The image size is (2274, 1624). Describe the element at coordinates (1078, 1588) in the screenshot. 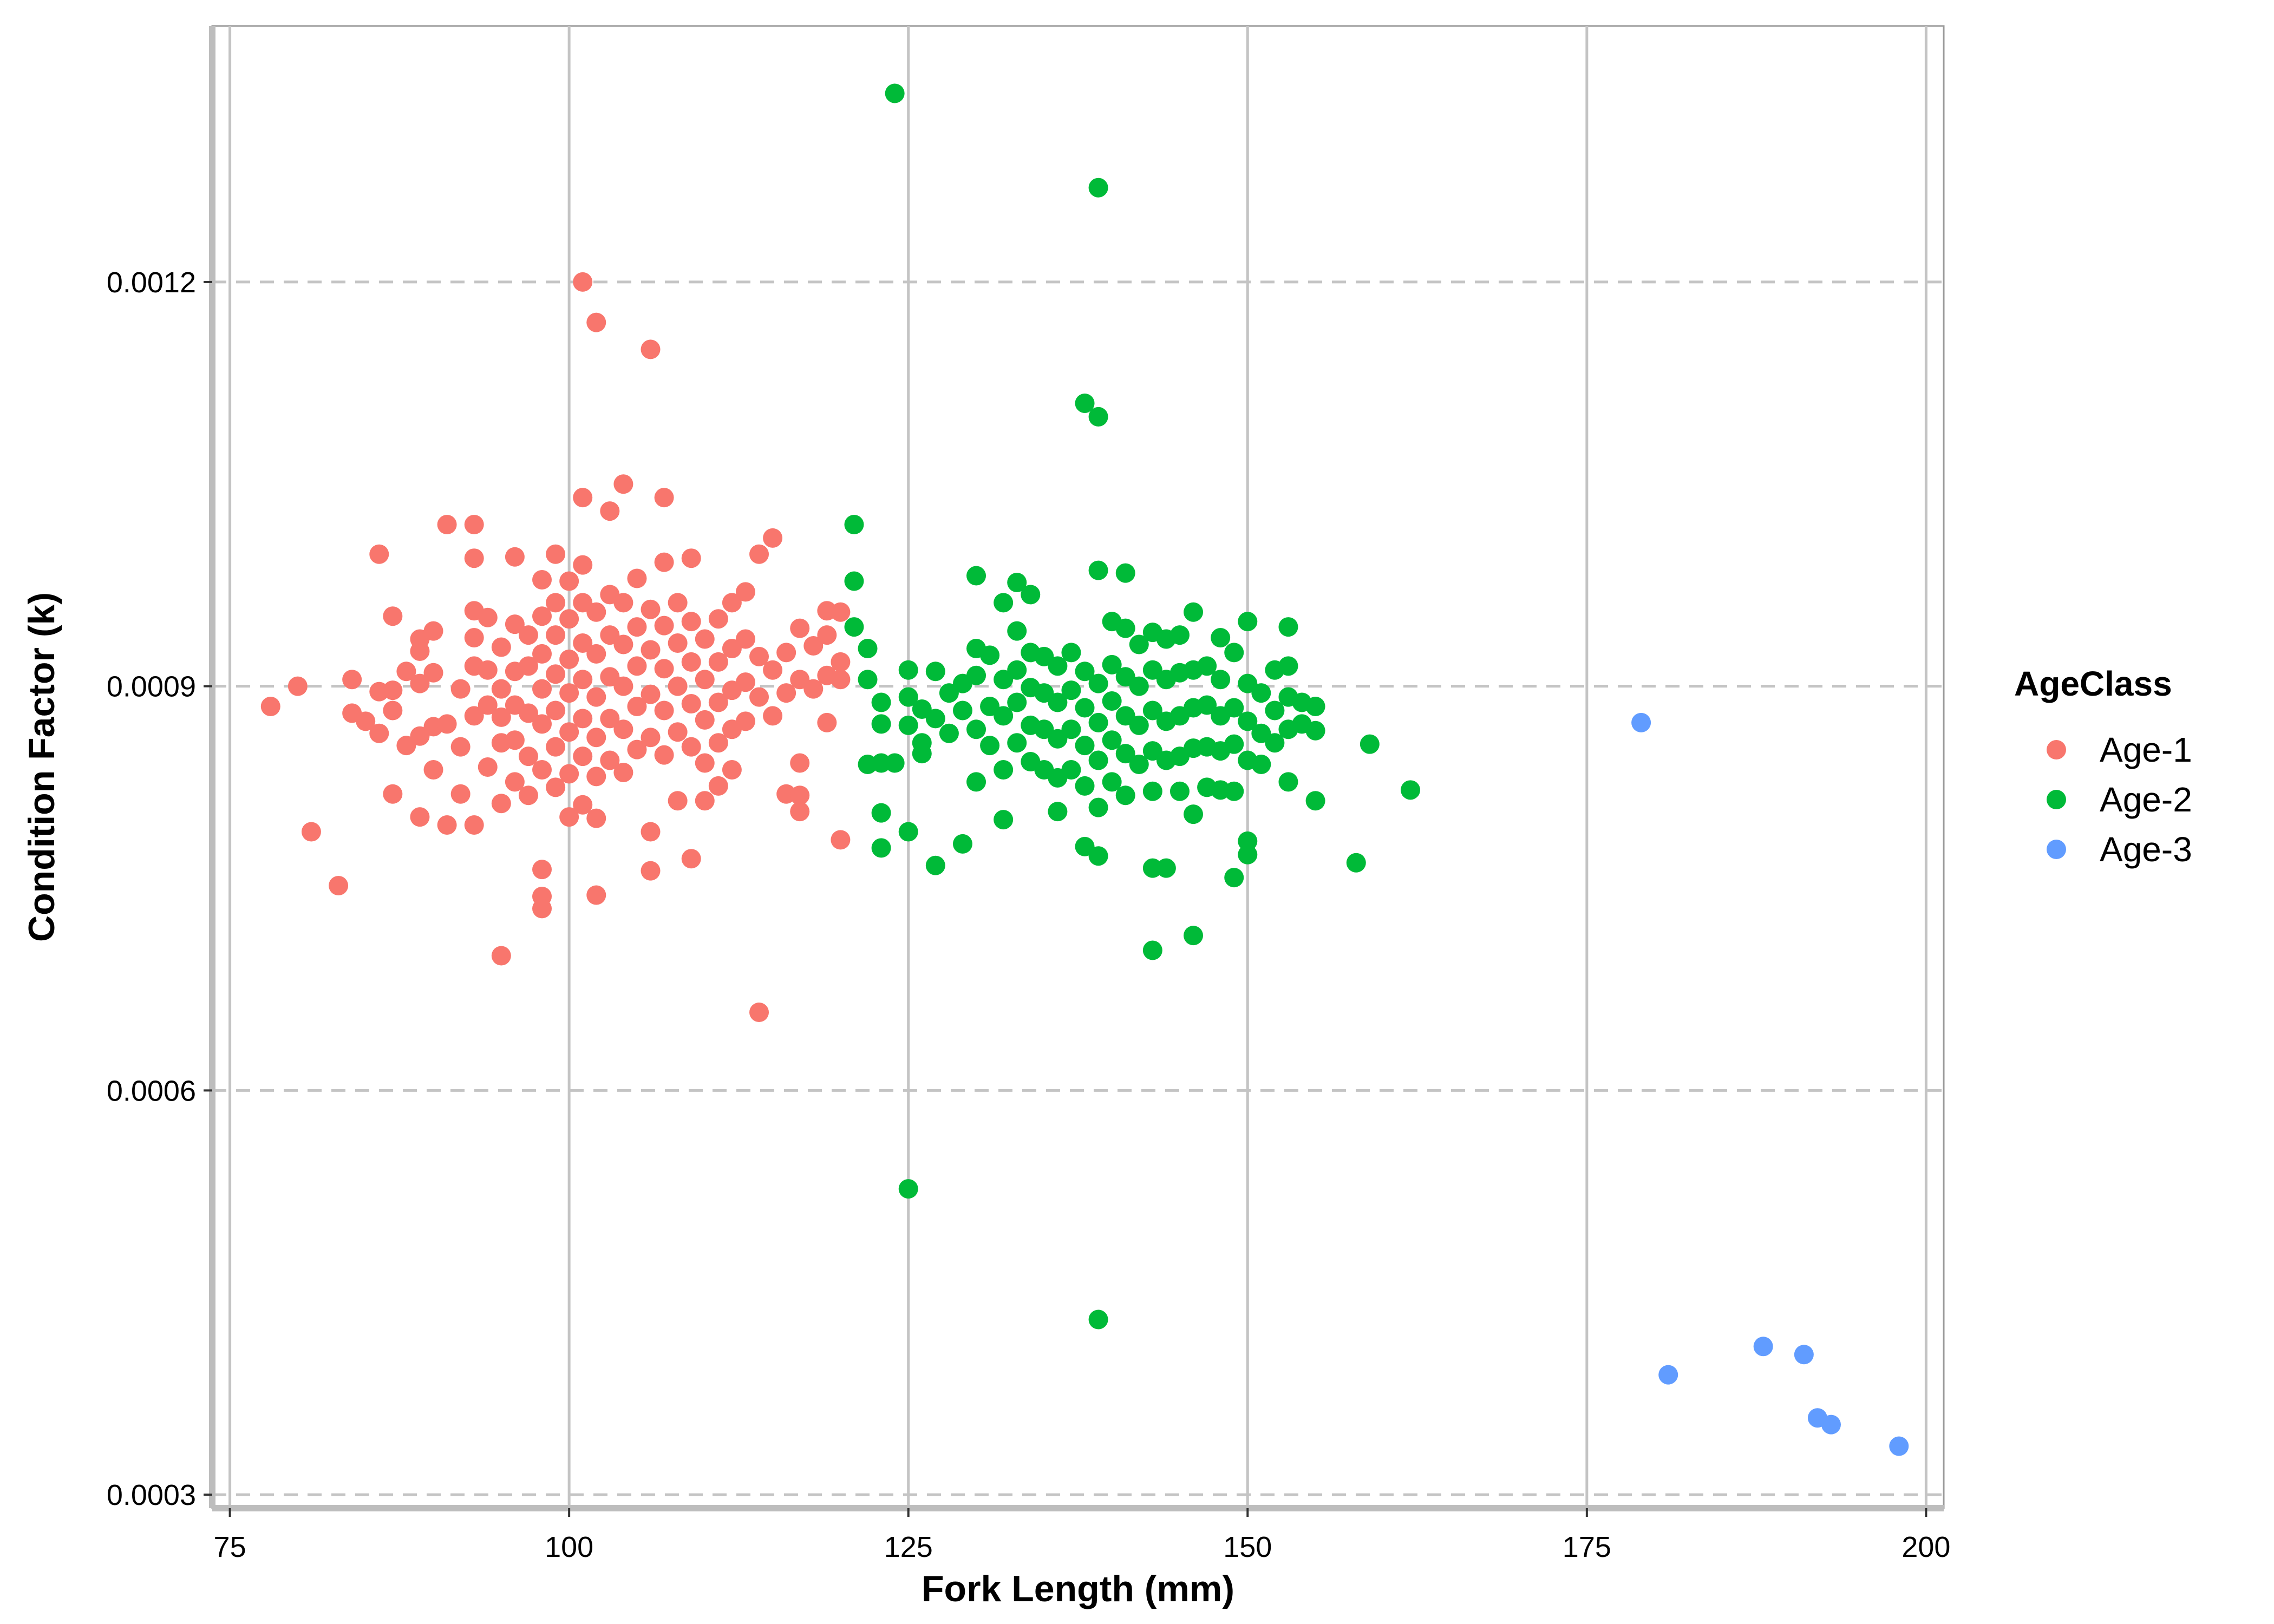

I see `x-axis-title: Fork Length (mm)` at that location.